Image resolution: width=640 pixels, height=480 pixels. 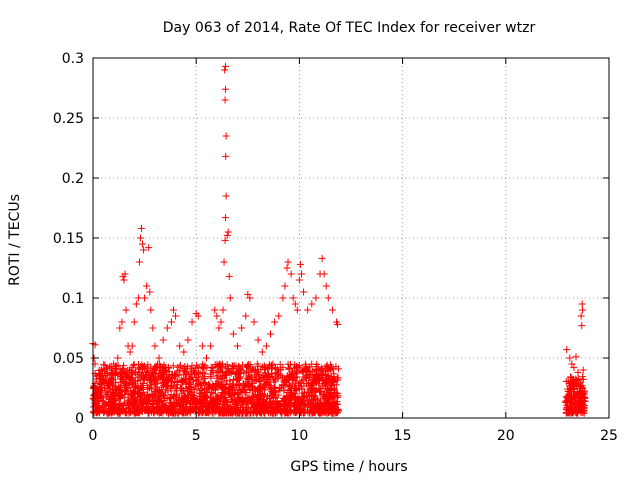 I want to click on x-tick-label: 5, so click(x=196, y=436).